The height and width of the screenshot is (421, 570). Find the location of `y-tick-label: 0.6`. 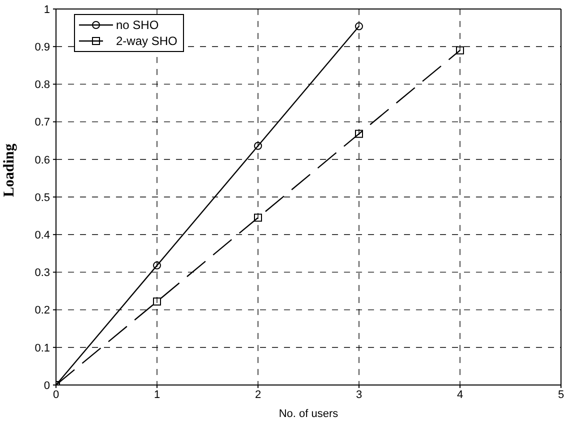

y-tick-label: 0.6 is located at coordinates (42, 160).